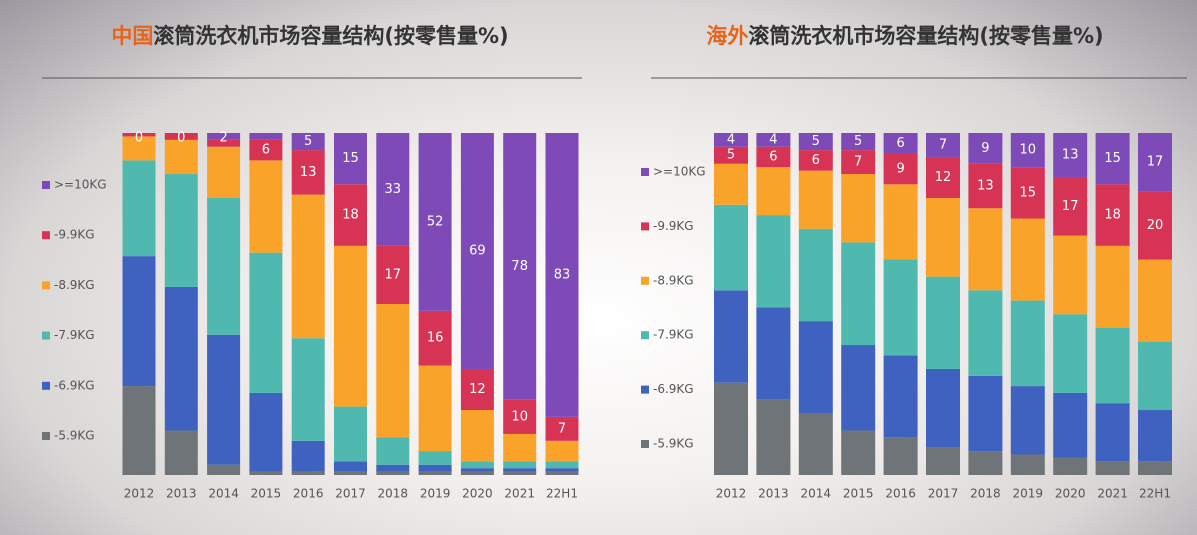 The width and height of the screenshot is (1197, 535). Describe the element at coordinates (393, 494) in the screenshot. I see `x-tick-label: 2018` at that location.